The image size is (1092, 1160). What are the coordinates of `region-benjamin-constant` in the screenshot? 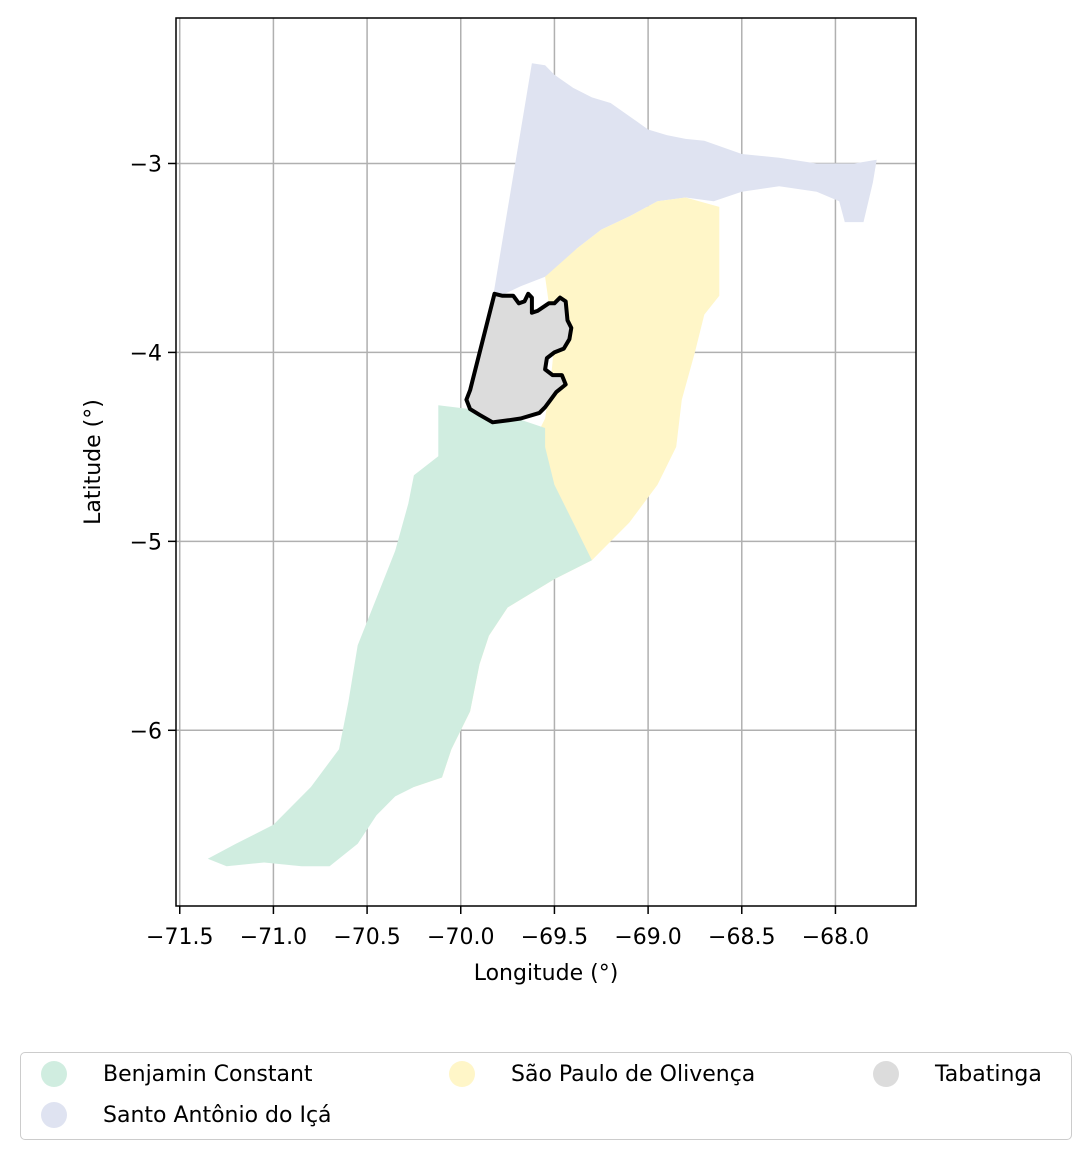 It's located at (399, 636).